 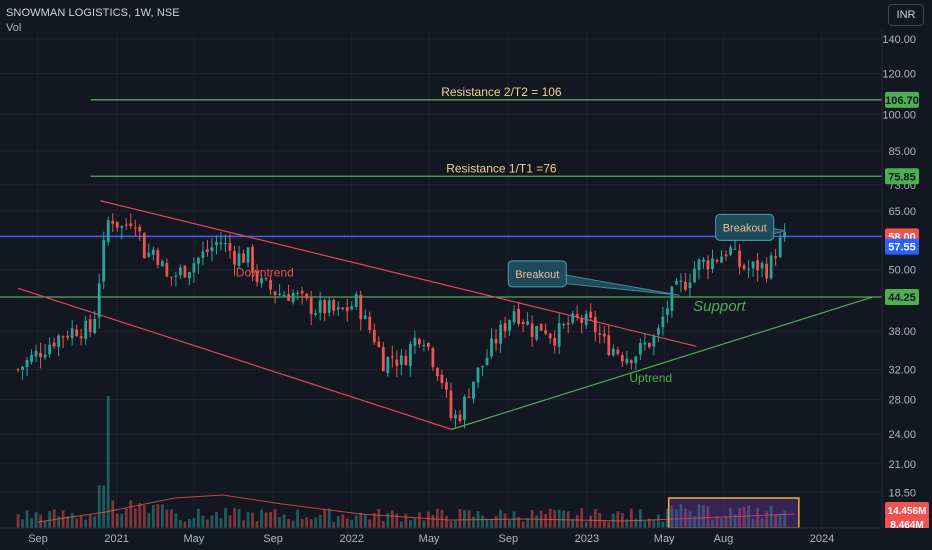 I want to click on level-label-2: Resistance 1/T1 =76, so click(x=501, y=168).